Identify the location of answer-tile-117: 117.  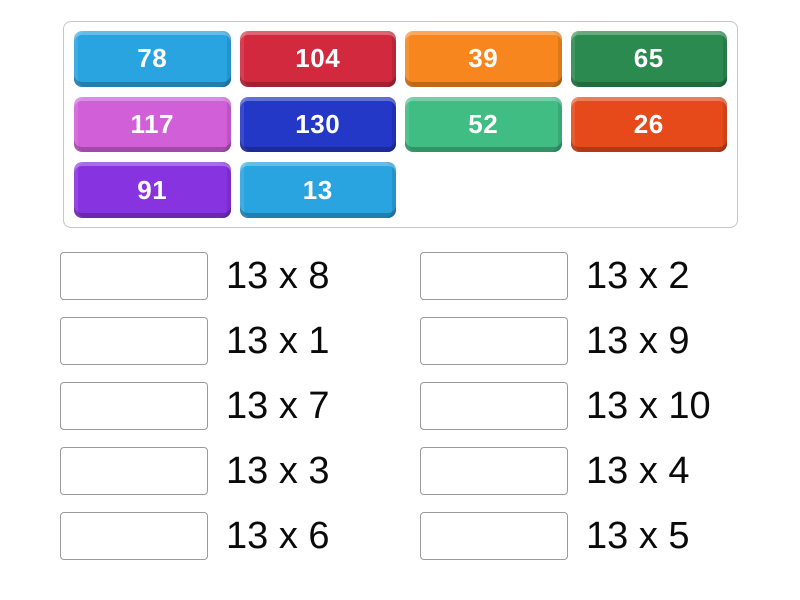
(152, 124).